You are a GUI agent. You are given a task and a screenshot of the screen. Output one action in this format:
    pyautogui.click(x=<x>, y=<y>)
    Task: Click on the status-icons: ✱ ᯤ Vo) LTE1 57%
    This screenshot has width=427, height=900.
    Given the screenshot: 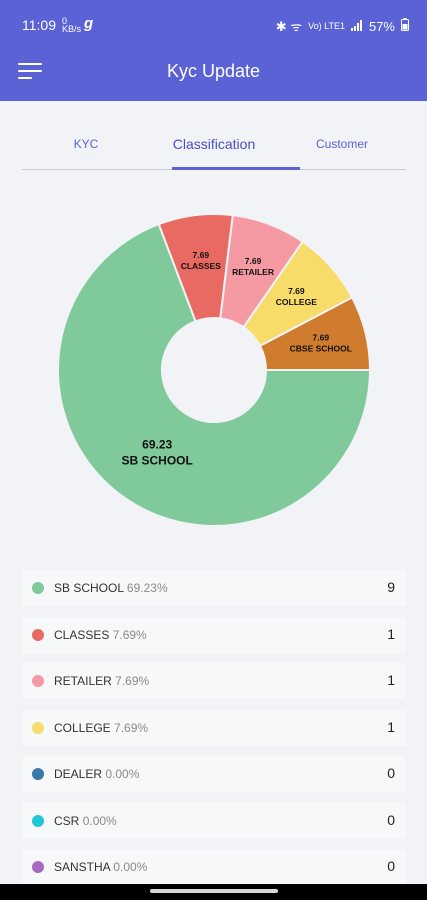 What is the action you would take?
    pyautogui.click(x=342, y=26)
    